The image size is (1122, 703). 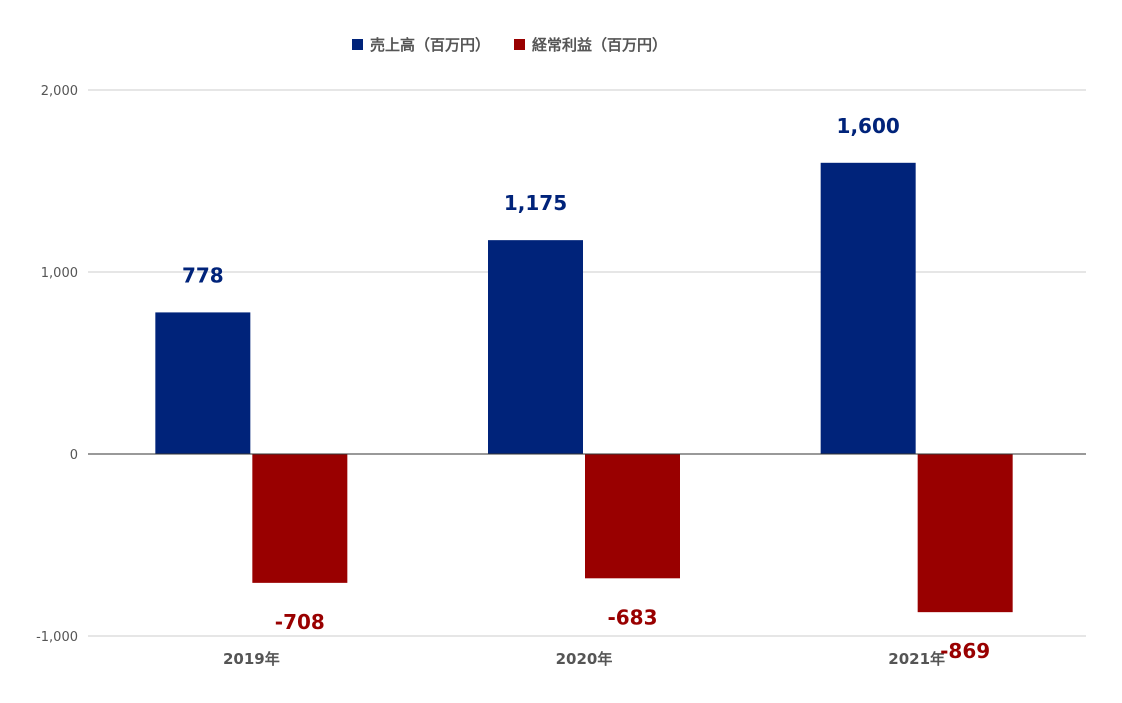 What do you see at coordinates (300, 622) in the screenshot?
I see `data-label: -708` at bounding box center [300, 622].